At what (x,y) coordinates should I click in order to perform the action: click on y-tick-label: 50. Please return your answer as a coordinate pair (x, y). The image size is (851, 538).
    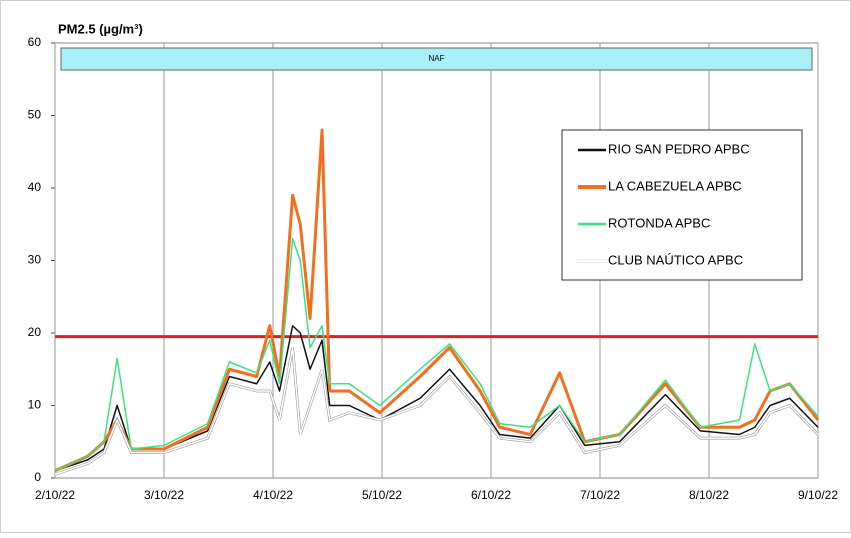
    Looking at the image, I should click on (35, 115).